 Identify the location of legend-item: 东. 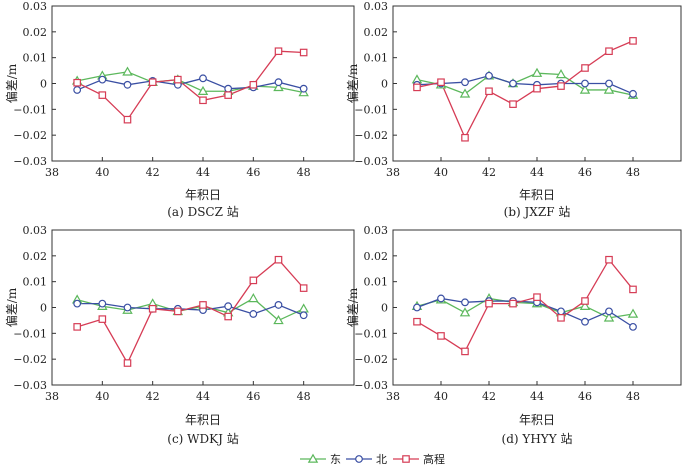
(320, 459).